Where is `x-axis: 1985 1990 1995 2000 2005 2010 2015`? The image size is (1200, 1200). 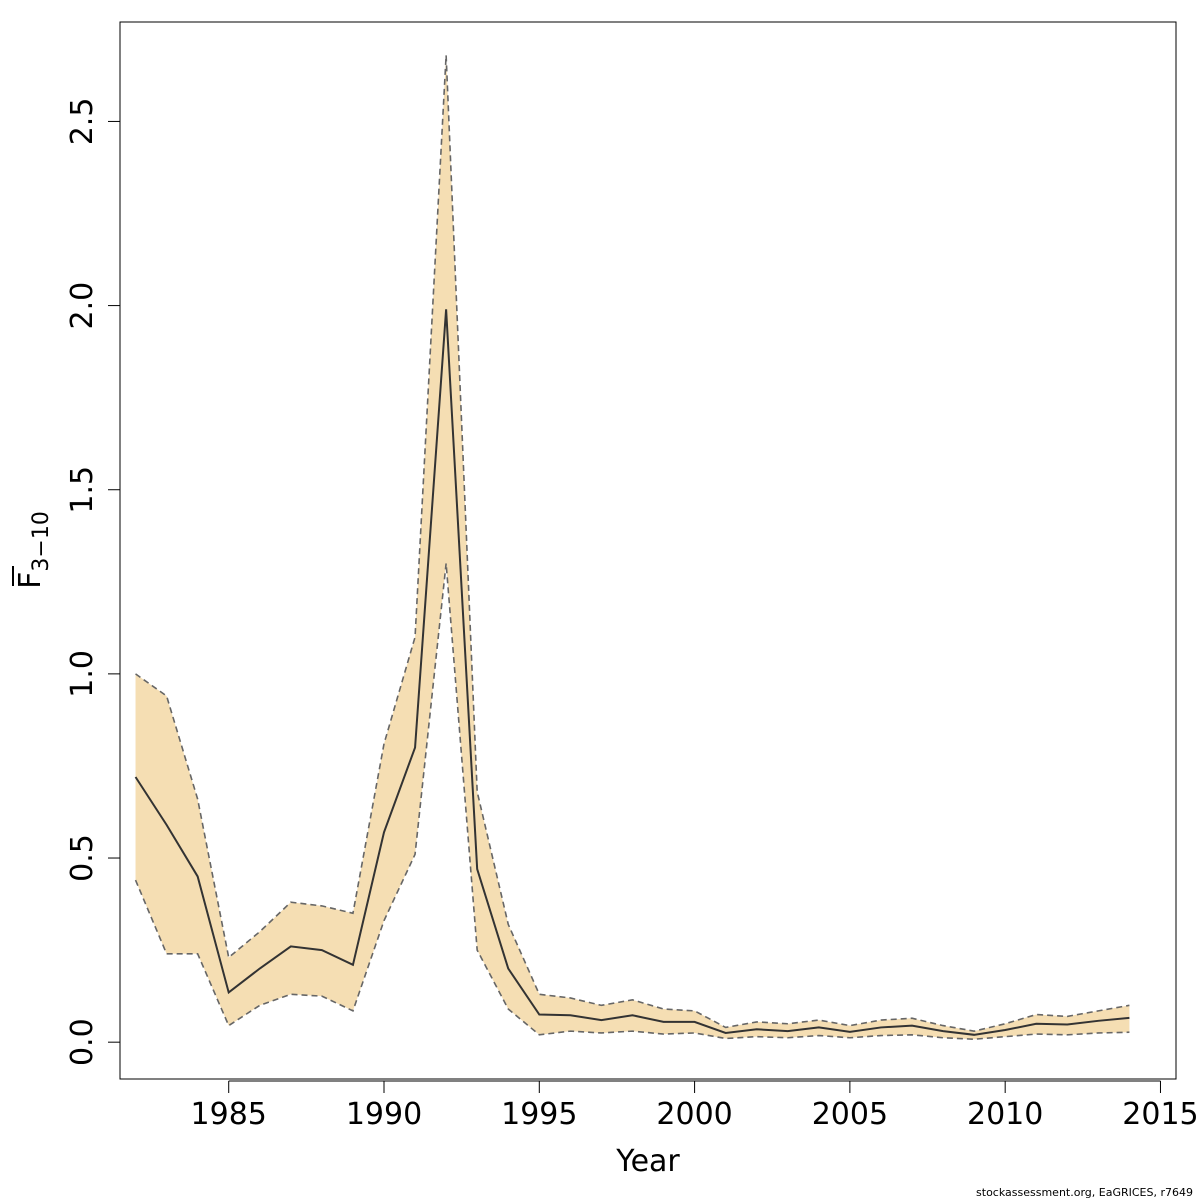
x-axis: 1985 1990 1995 2000 2005 2010 2015 is located at coordinates (695, 1106).